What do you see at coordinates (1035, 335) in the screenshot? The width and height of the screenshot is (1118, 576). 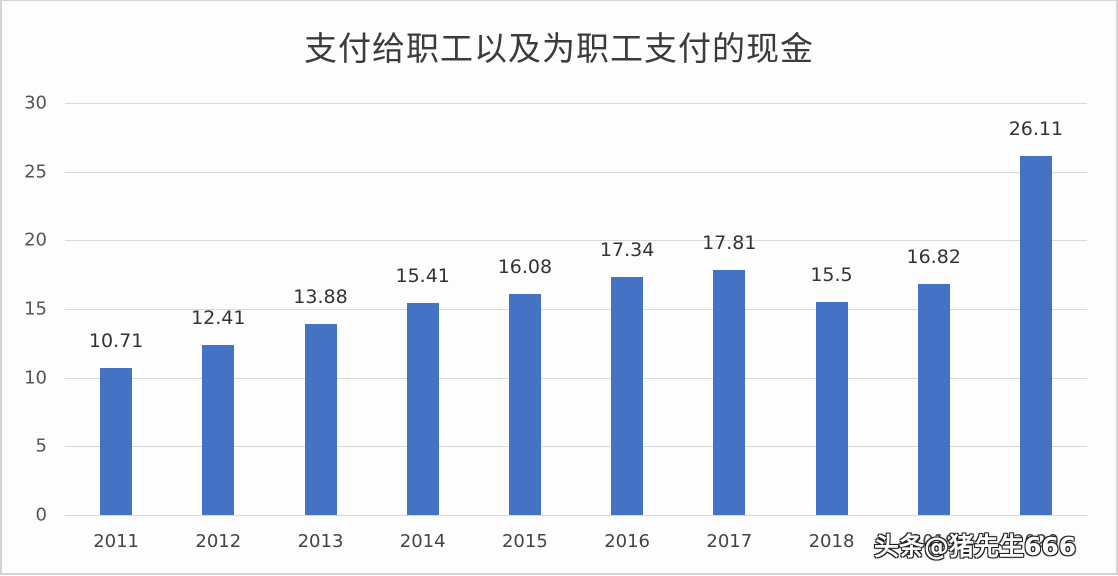 I see `bar-2020` at bounding box center [1035, 335].